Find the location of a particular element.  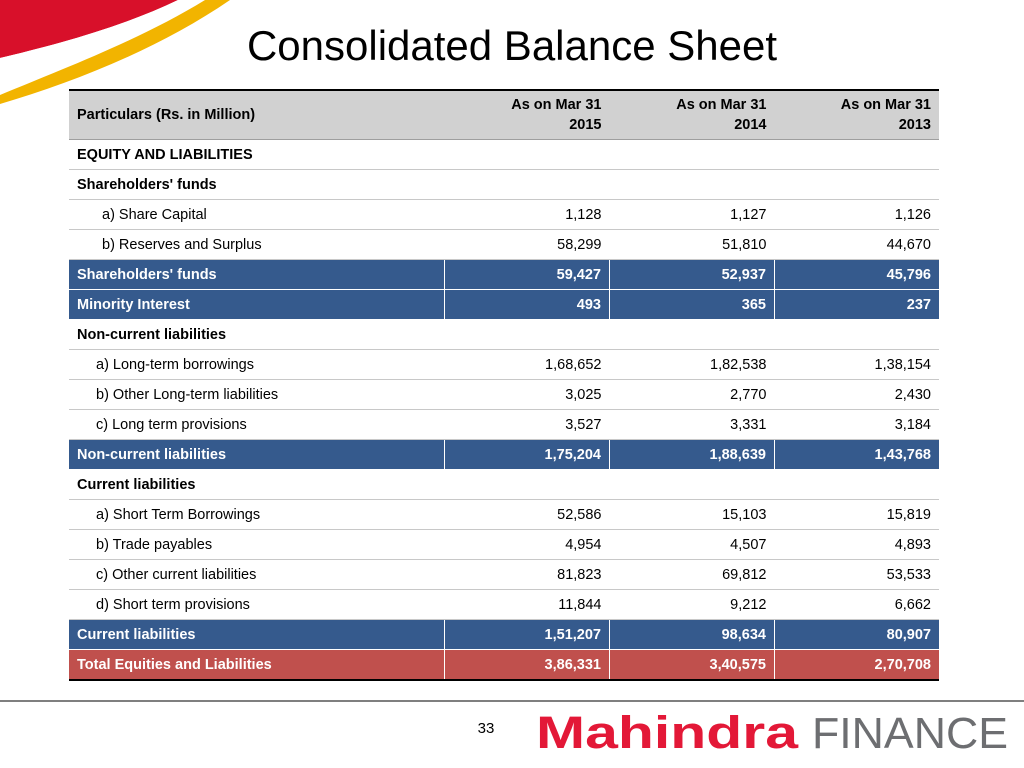

row-label: a) Short Term Borrowings is located at coordinates (257, 514).